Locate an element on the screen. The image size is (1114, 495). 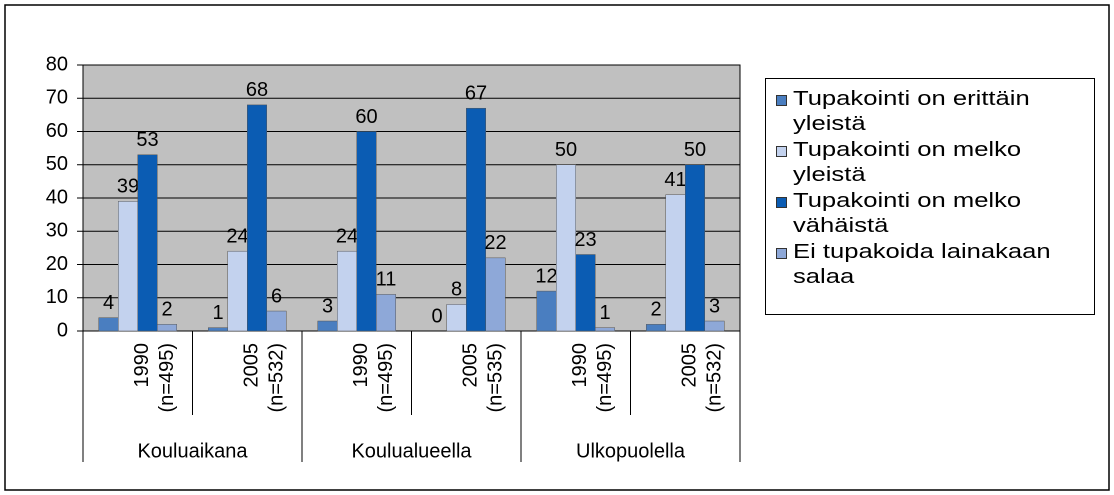
legend-label: Tupakointi on melko vähäistä is located at coordinates (907, 213).